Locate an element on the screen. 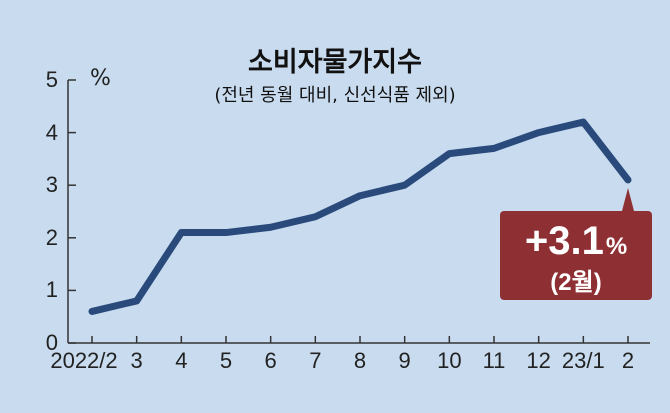 The height and width of the screenshot is (413, 670). x-tick-label: 2022/2 is located at coordinates (84, 360).